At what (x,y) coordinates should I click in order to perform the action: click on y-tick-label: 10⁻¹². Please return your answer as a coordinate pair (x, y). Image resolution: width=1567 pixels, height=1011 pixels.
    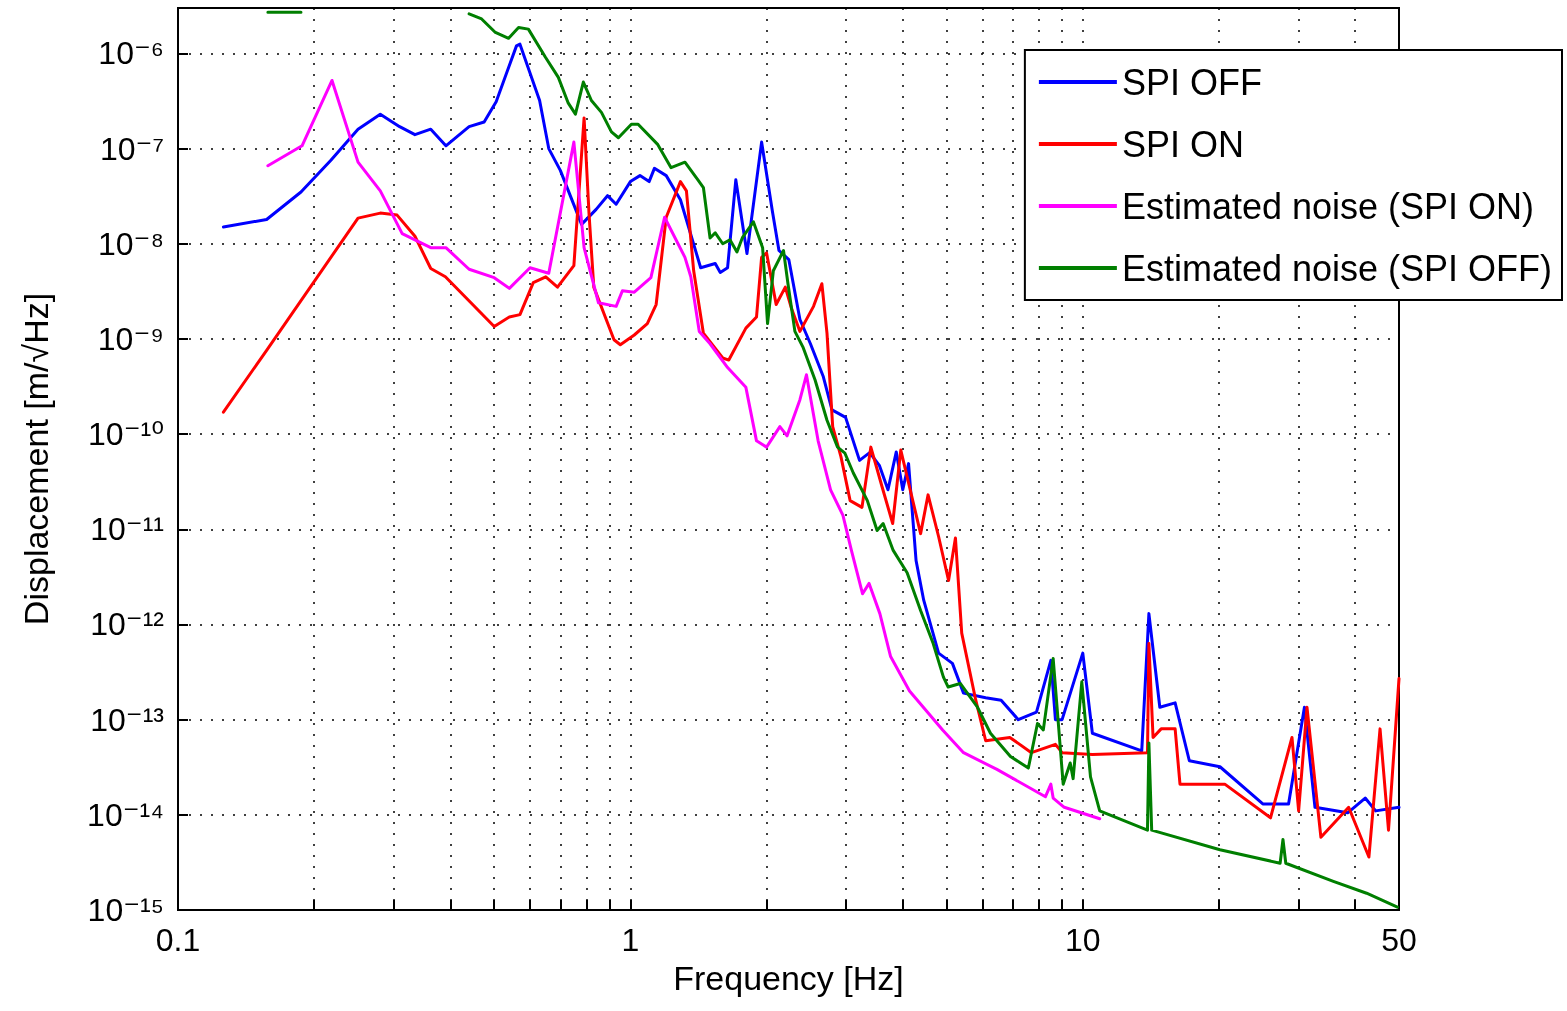
    Looking at the image, I should click on (127, 624).